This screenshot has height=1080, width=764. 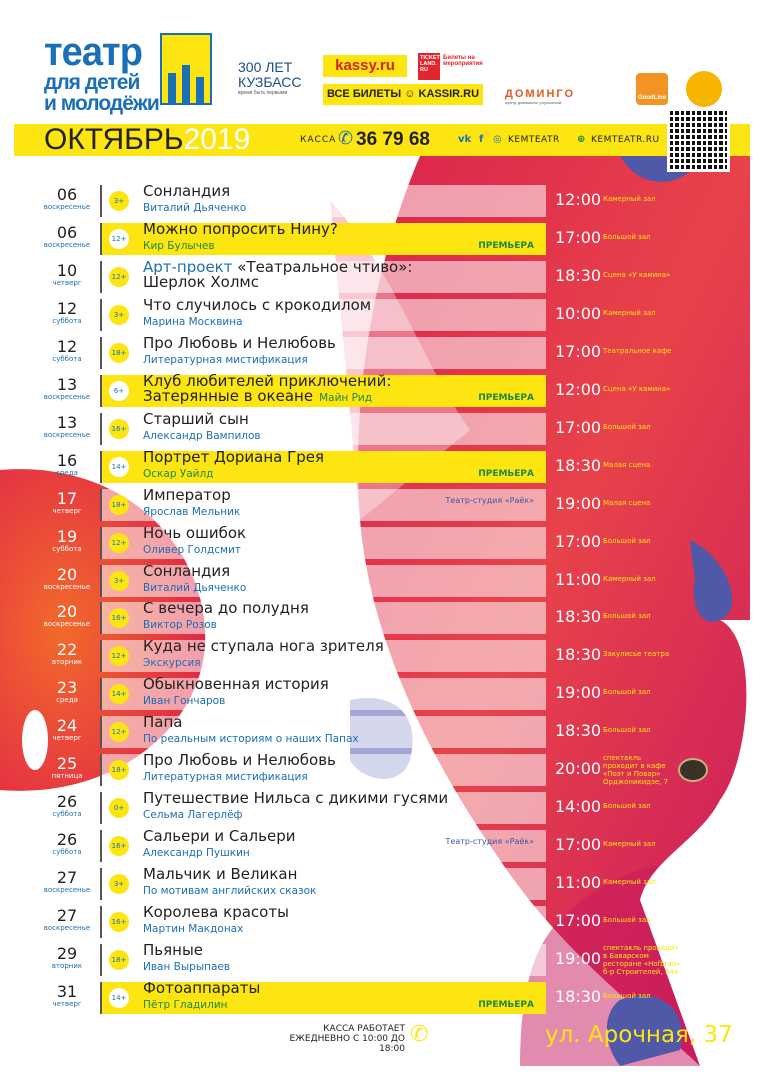 I want to click on event-subtitle: Александр Пушкин, so click(x=196, y=853).